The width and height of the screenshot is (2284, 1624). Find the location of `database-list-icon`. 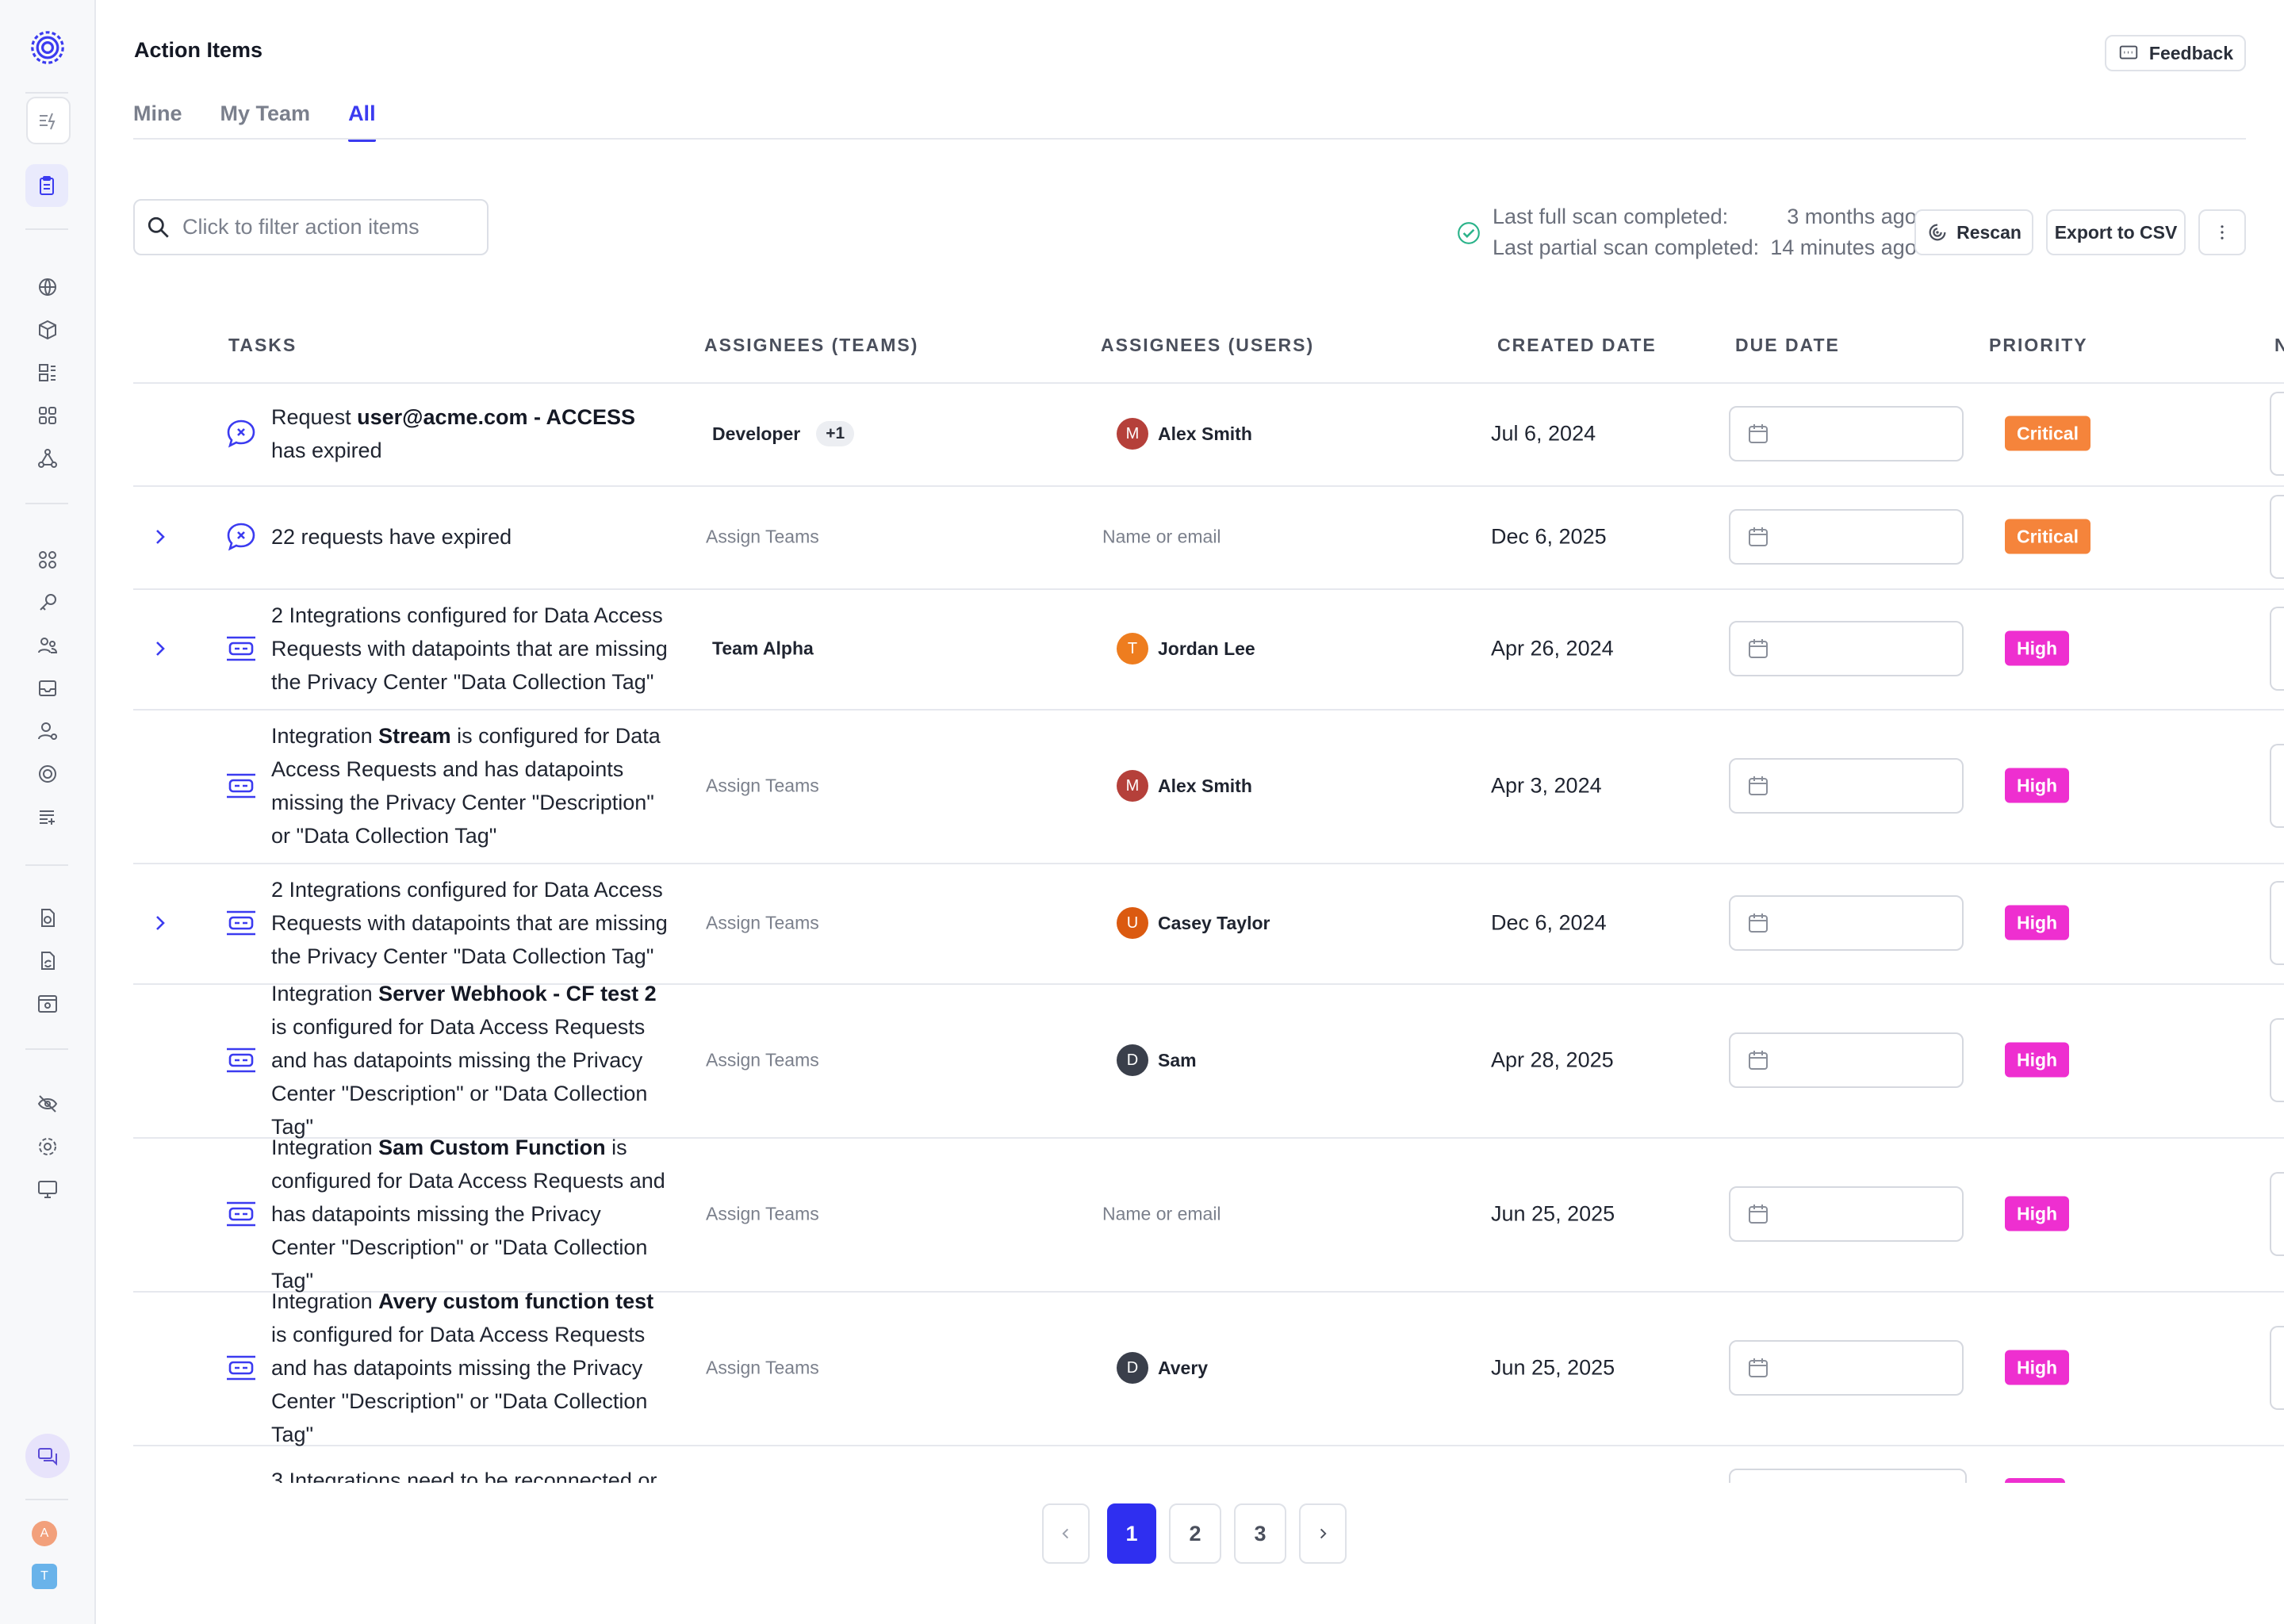

database-list-icon is located at coordinates (48, 373).